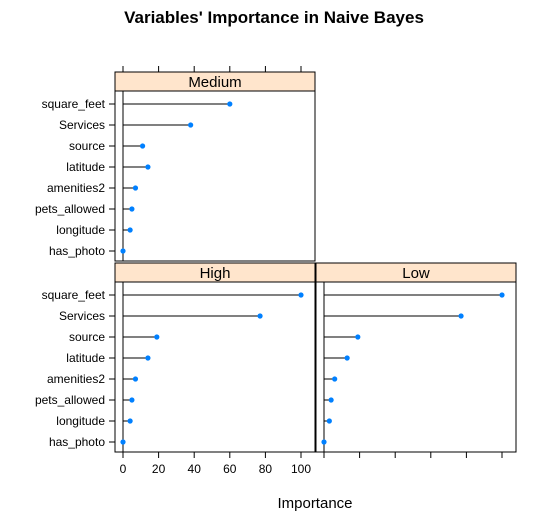  What do you see at coordinates (74, 295) in the screenshot?
I see `category-label-square-feet-row2: square_feet` at bounding box center [74, 295].